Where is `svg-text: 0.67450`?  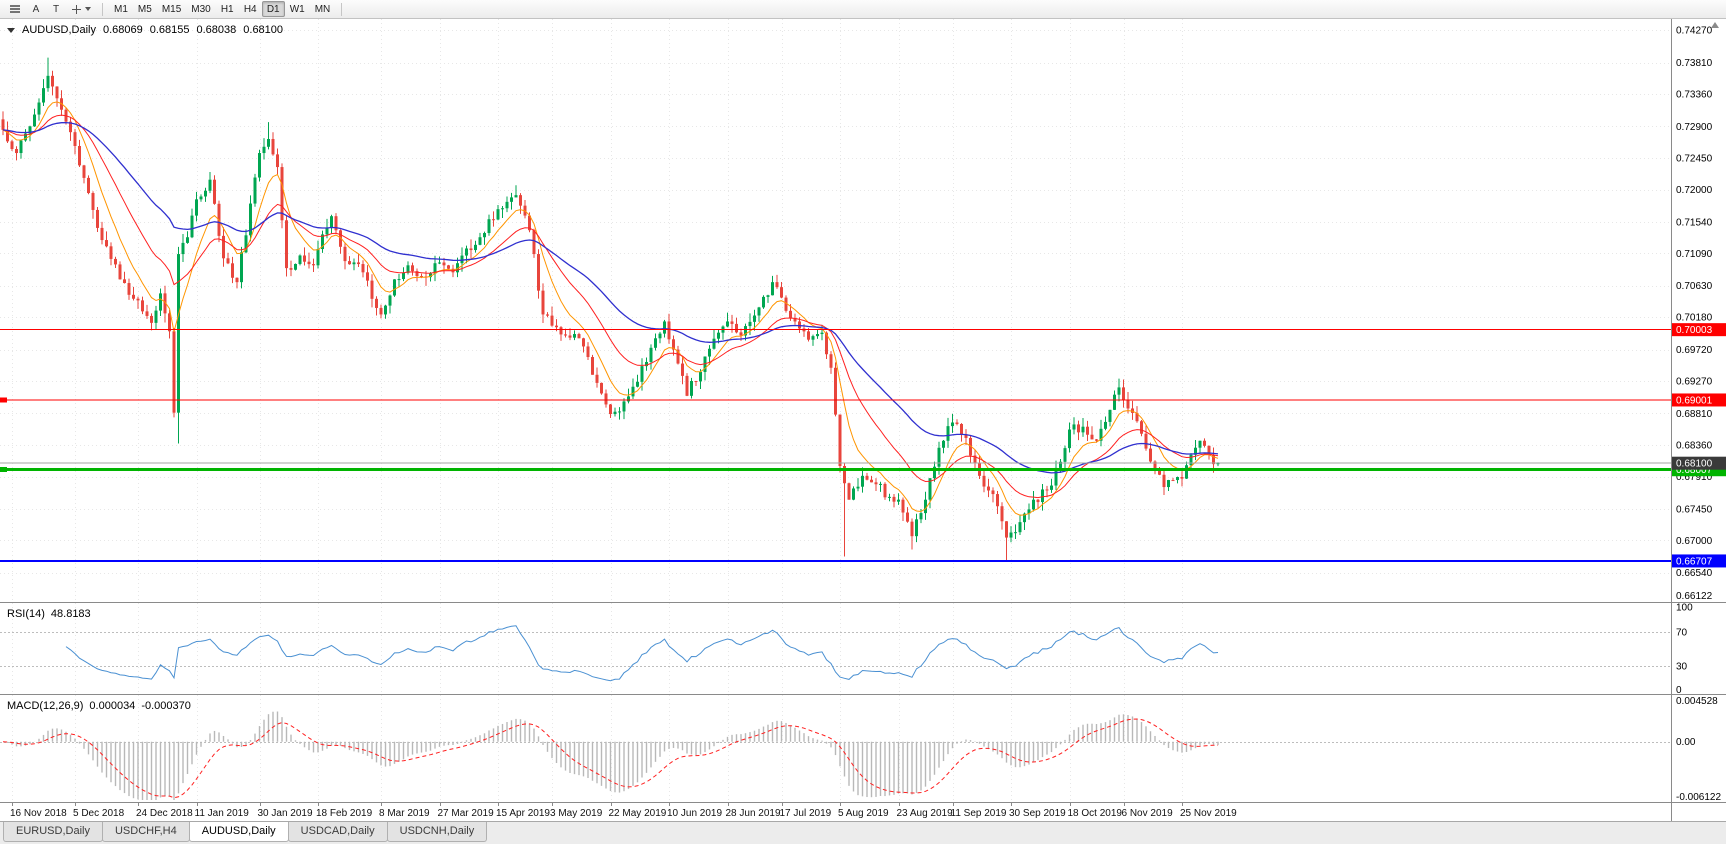 svg-text: 0.67450 is located at coordinates (1694, 509).